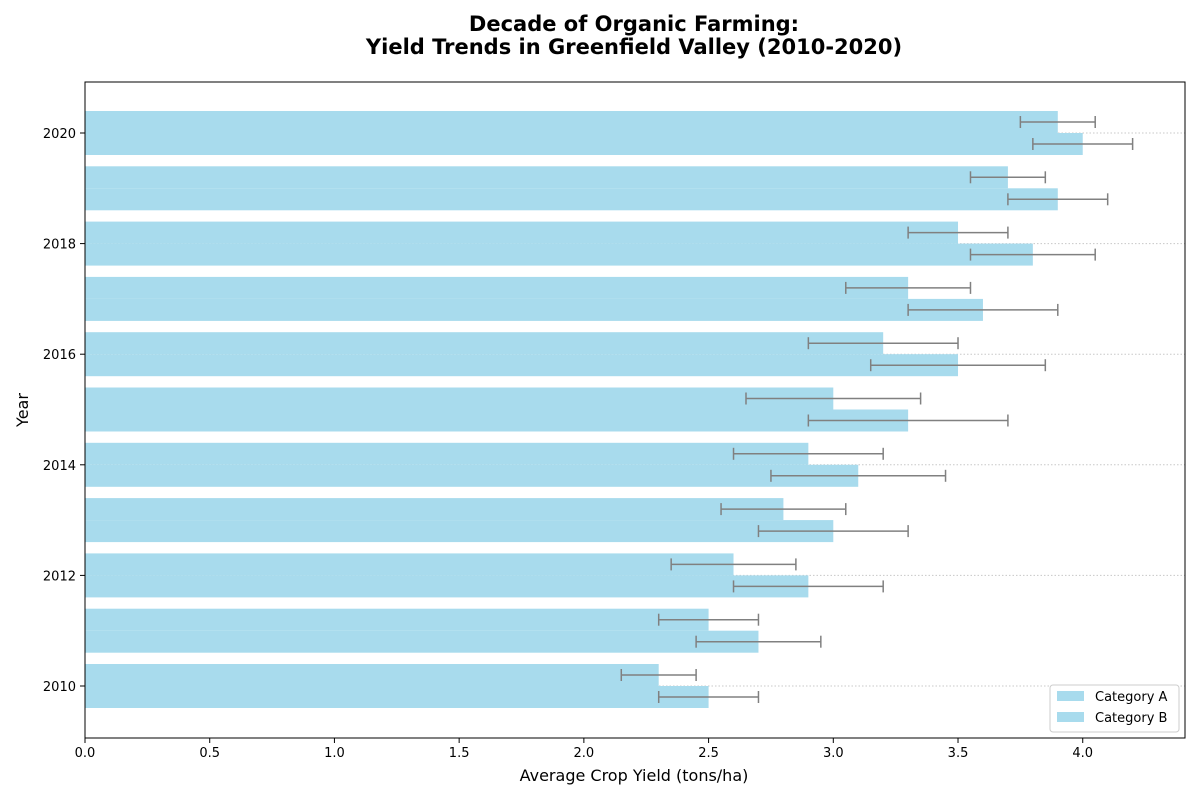 This screenshot has width=1200, height=800. I want to click on bar-category-b-2016, so click(521, 365).